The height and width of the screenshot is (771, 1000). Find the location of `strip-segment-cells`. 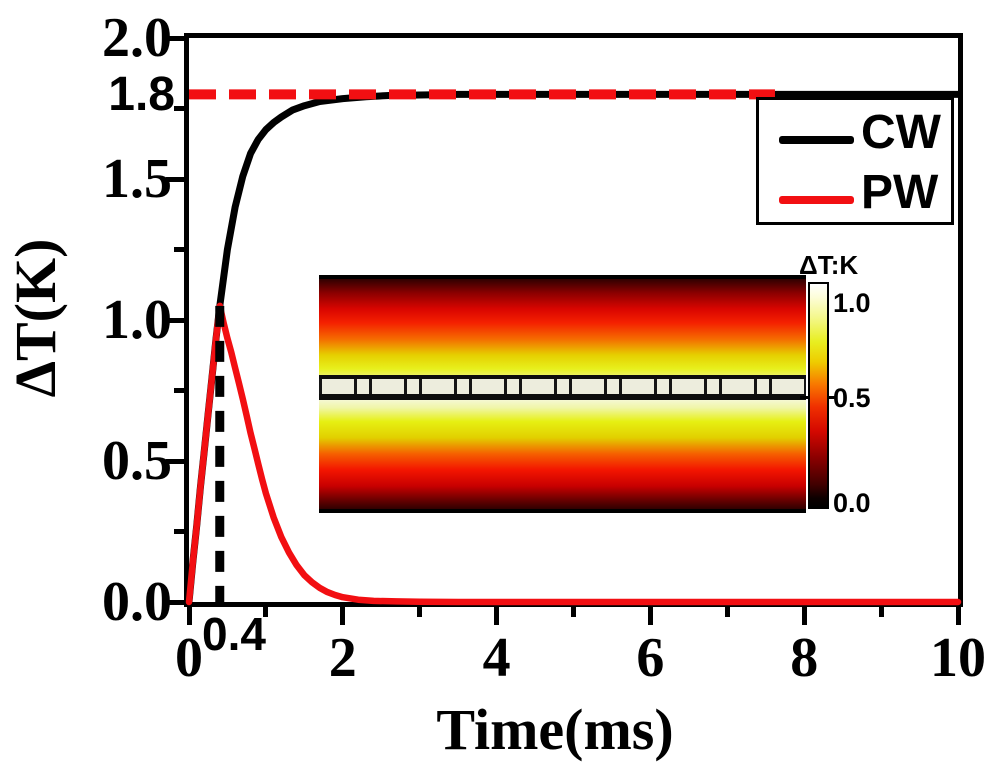

strip-segment-cells is located at coordinates (562, 386).